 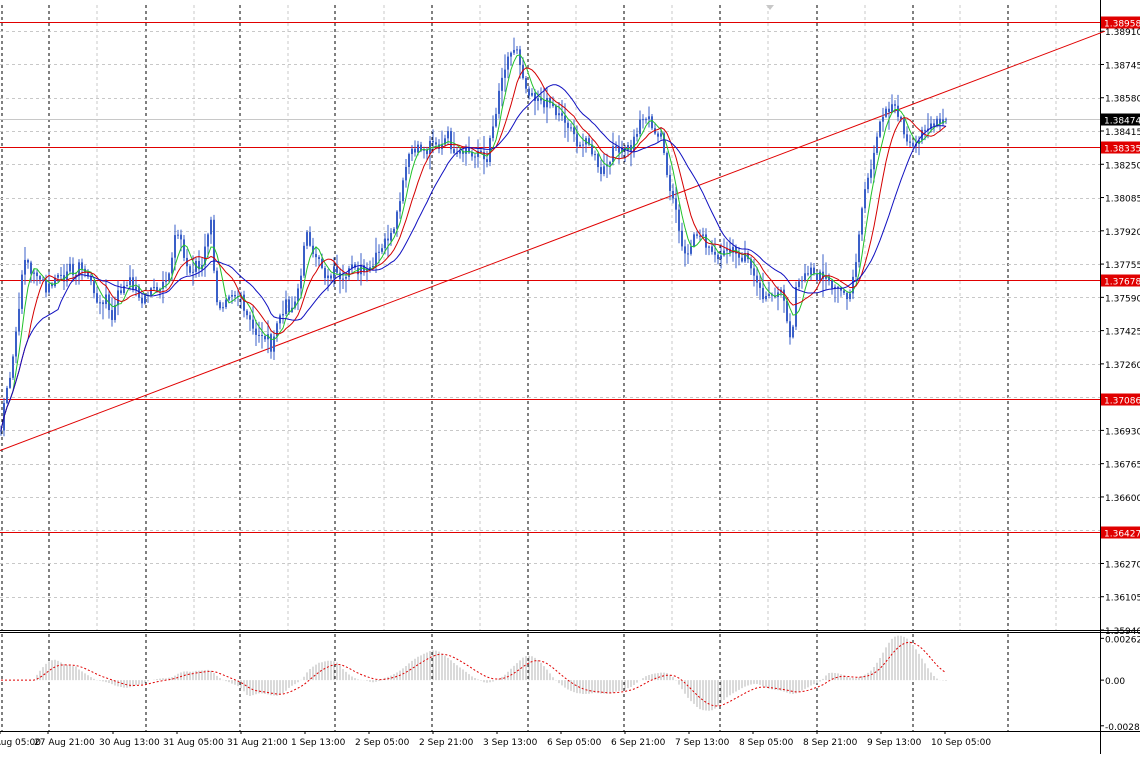 I want to click on time-label: 10 Sep 05:00, so click(x=961, y=743).